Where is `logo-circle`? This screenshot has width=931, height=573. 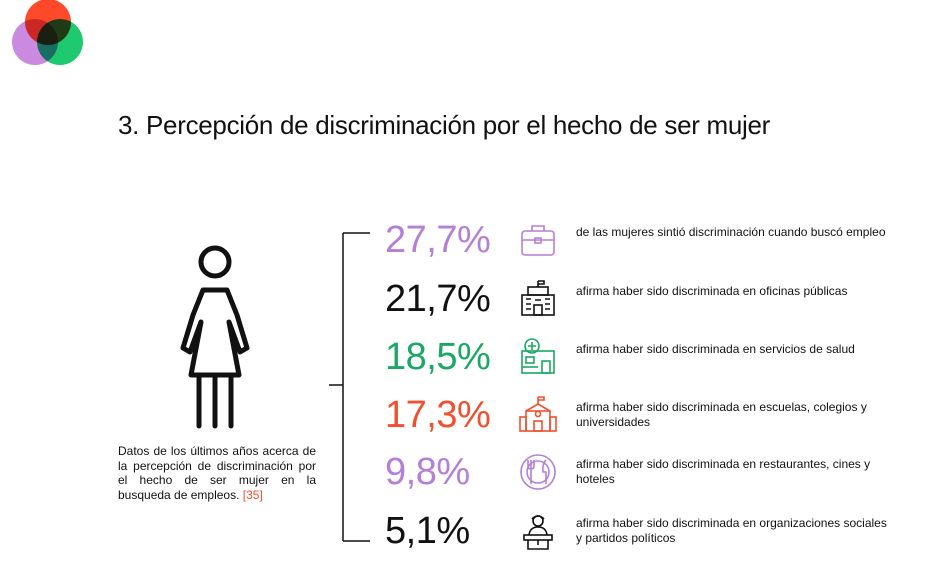 logo-circle is located at coordinates (60, 42).